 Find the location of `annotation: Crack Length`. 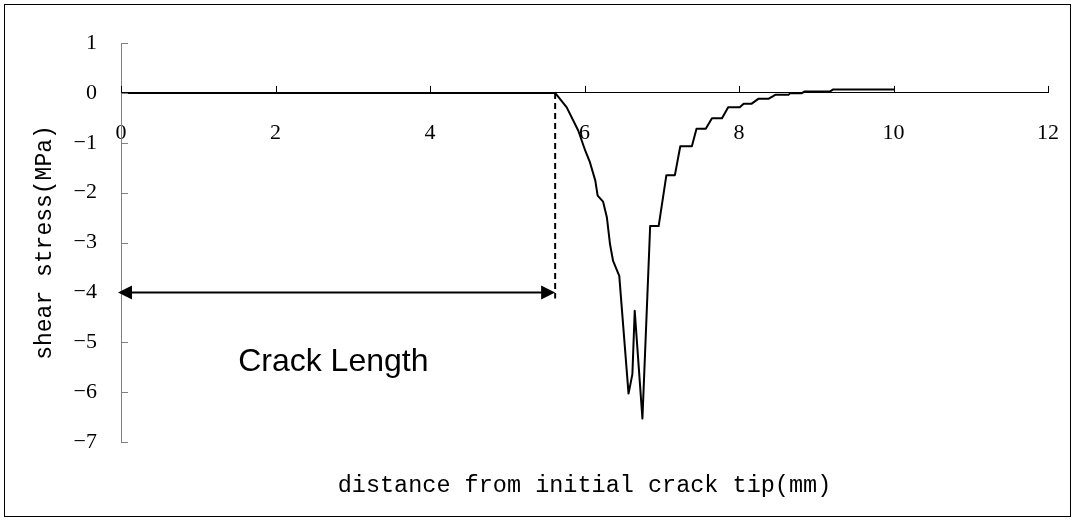

annotation: Crack Length is located at coordinates (333, 360).